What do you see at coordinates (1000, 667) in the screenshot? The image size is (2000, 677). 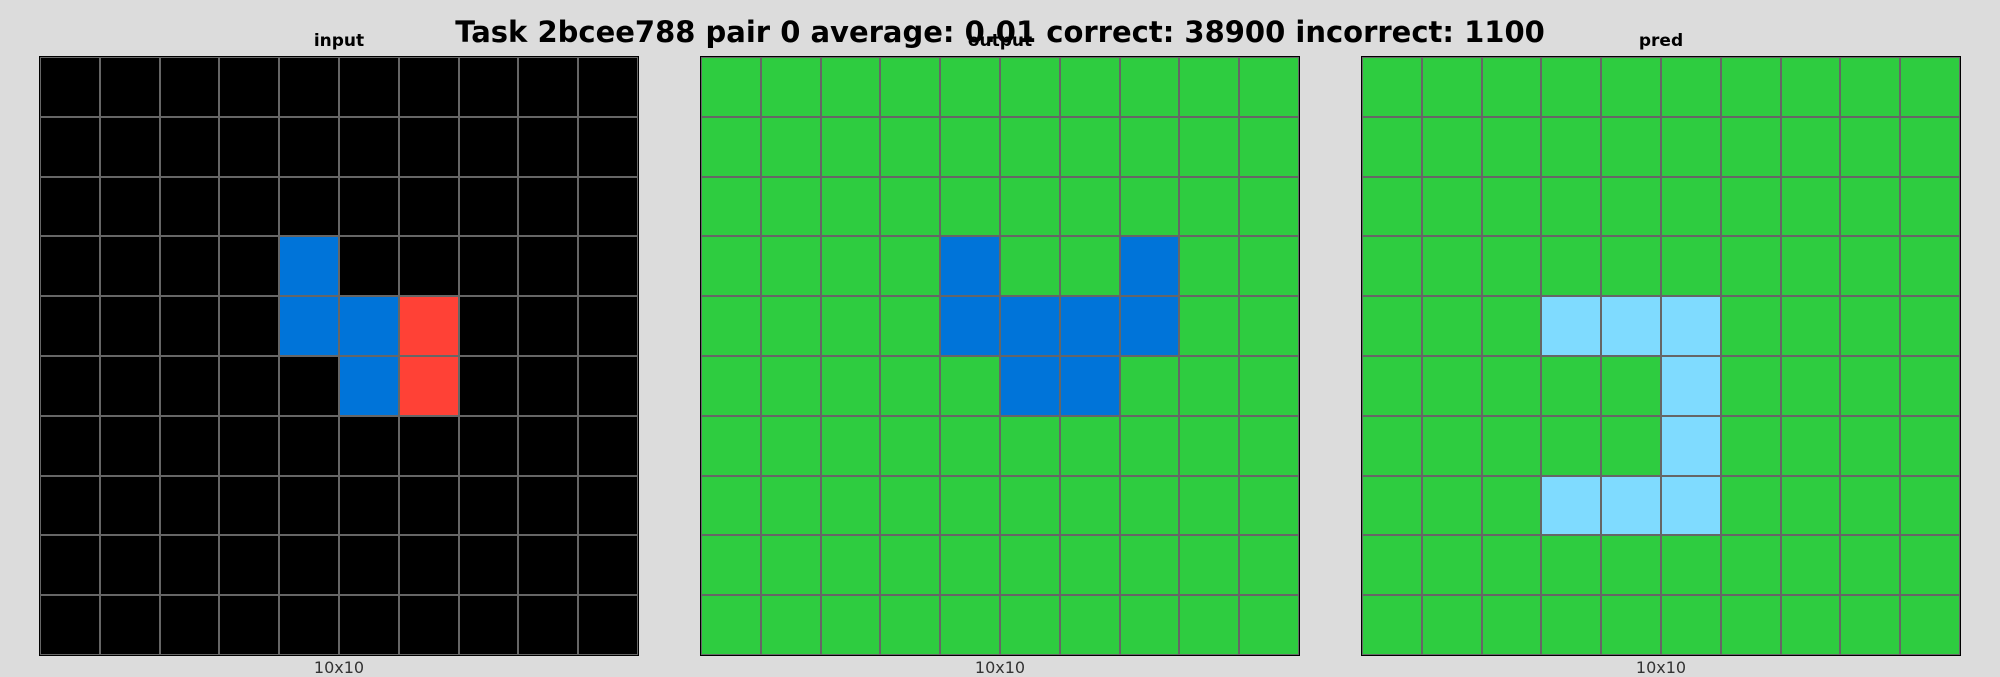 I see `grid-size-caption: 10x10` at bounding box center [1000, 667].